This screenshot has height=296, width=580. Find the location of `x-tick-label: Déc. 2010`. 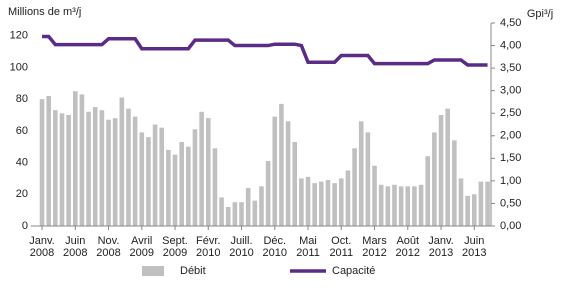

x-tick-label: Déc. 2010 is located at coordinates (274, 247).